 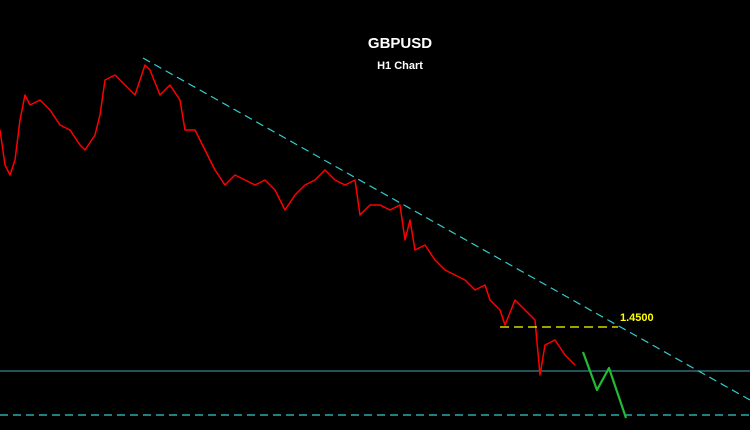 What do you see at coordinates (400, 43) in the screenshot?
I see `chart-title: GBPUSD` at bounding box center [400, 43].